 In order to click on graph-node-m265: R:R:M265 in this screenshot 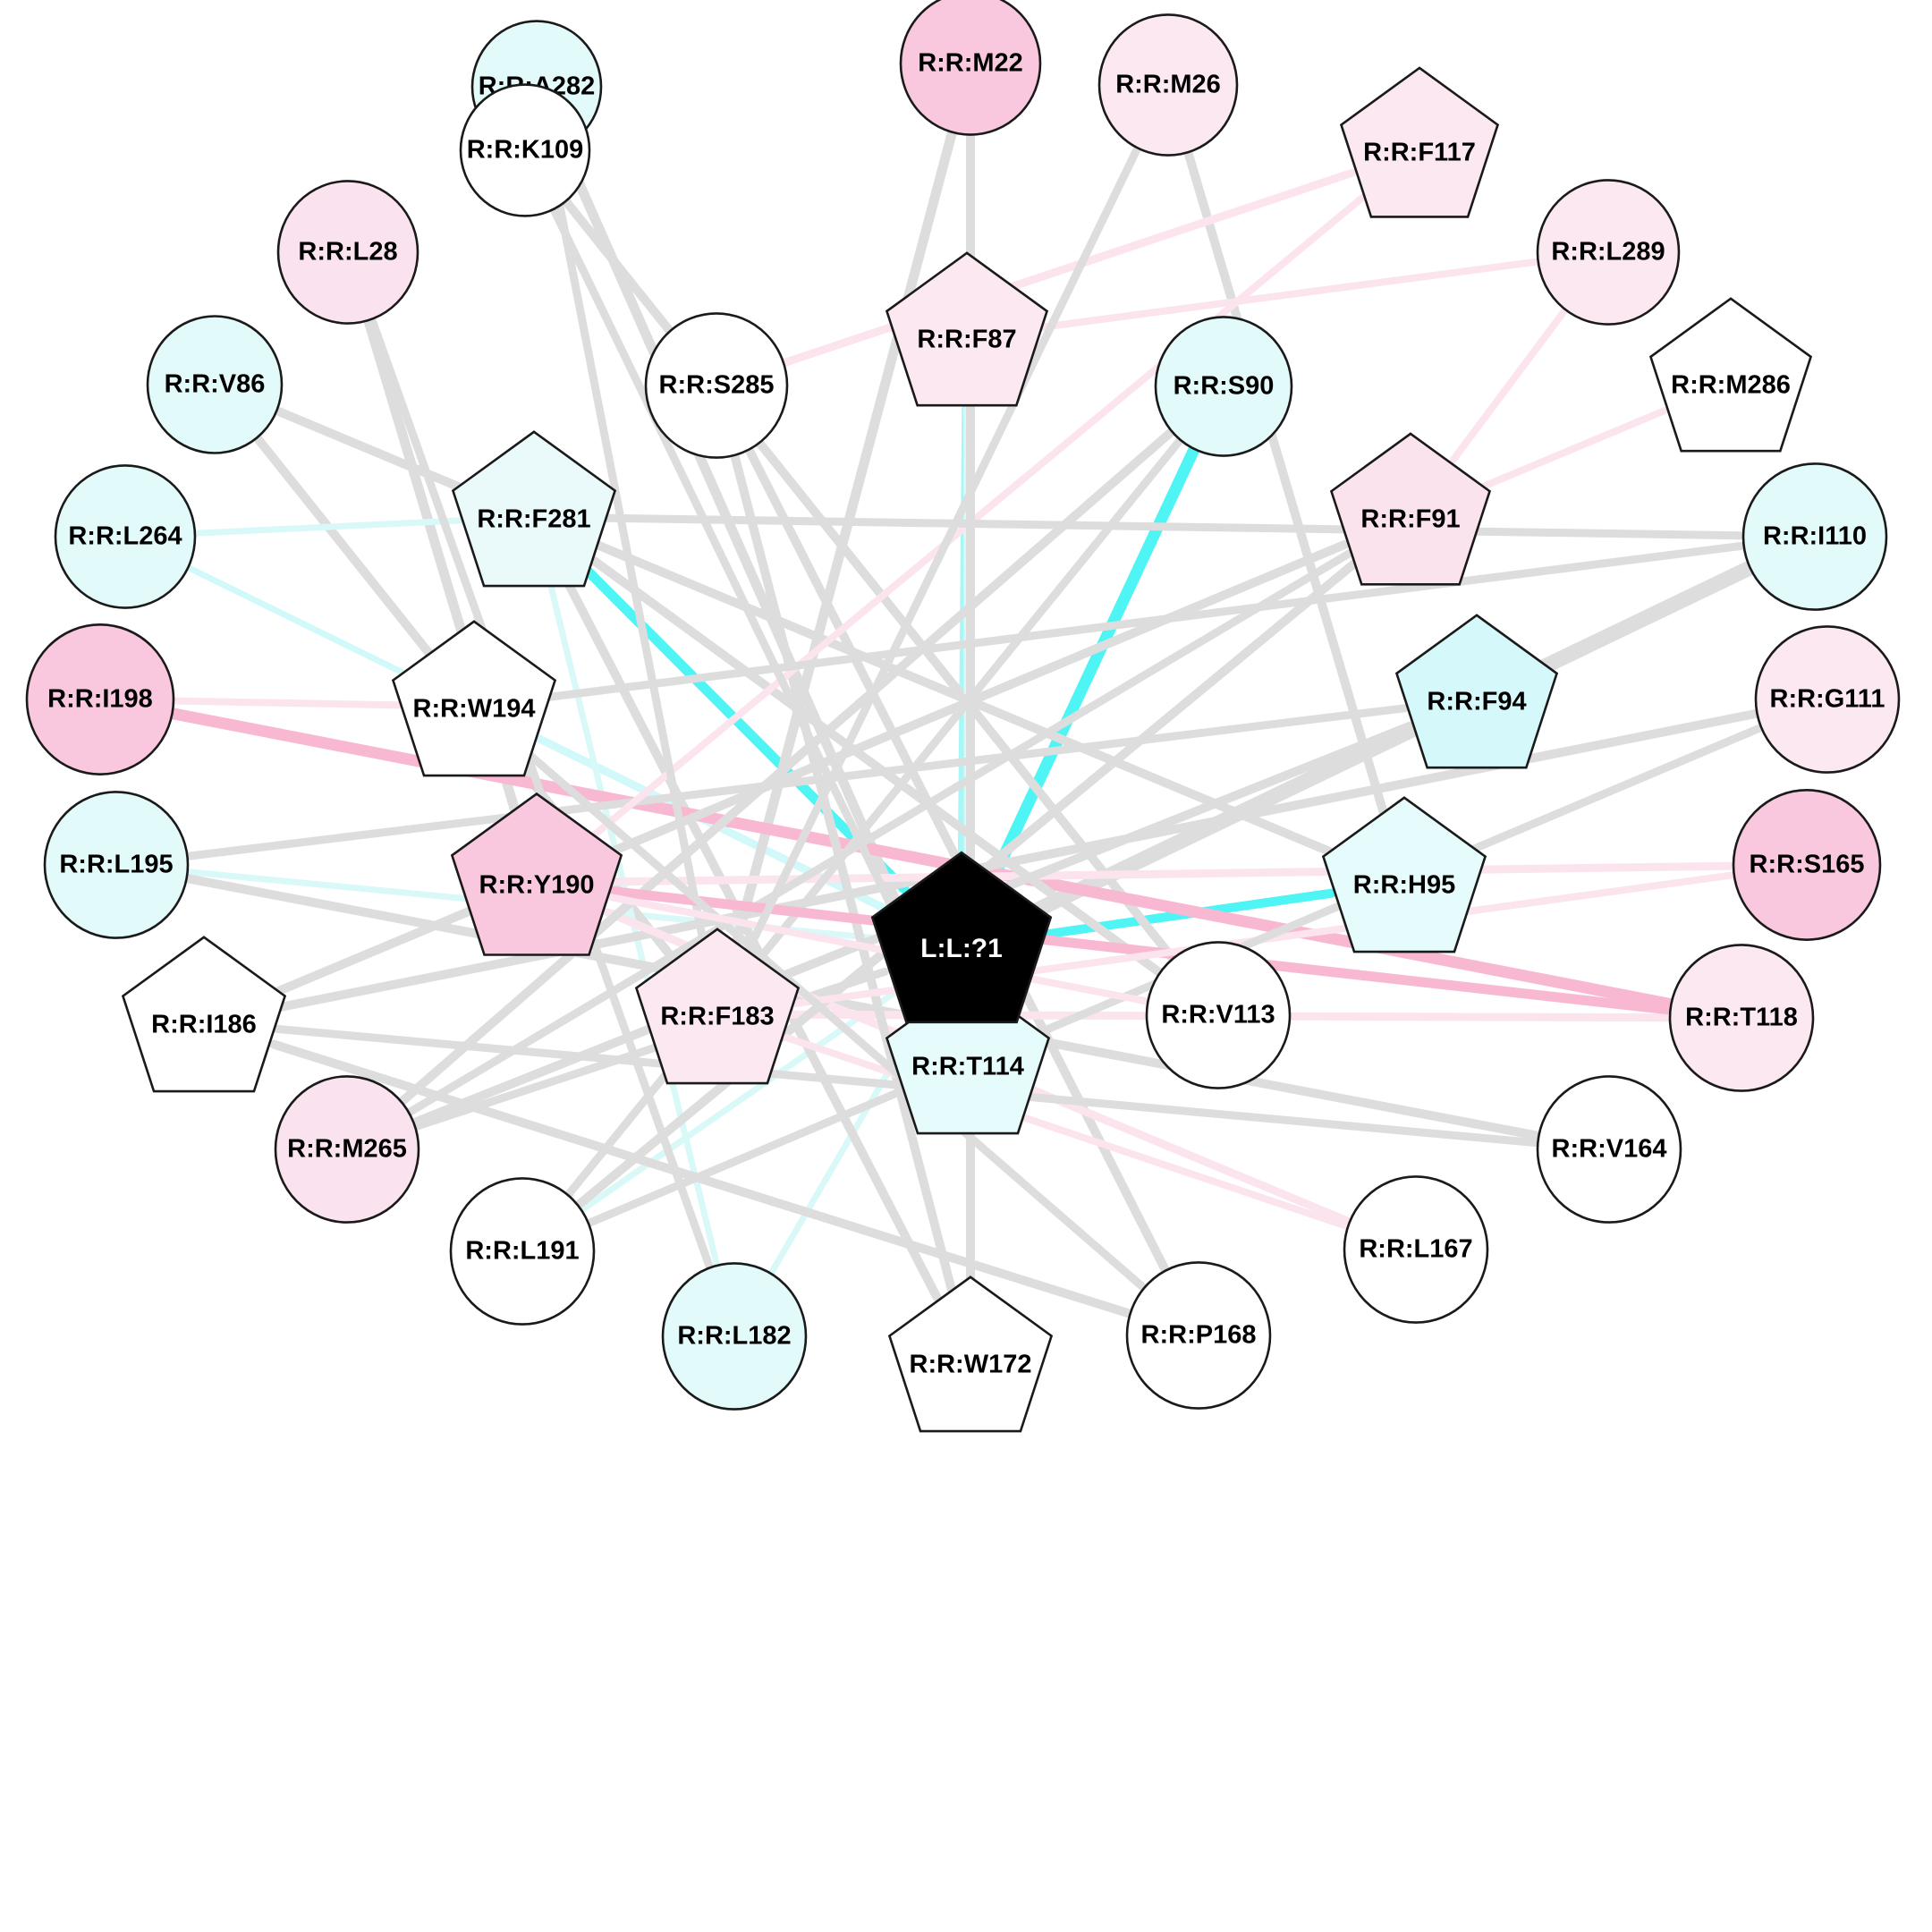, I will do `click(347, 1149)`.